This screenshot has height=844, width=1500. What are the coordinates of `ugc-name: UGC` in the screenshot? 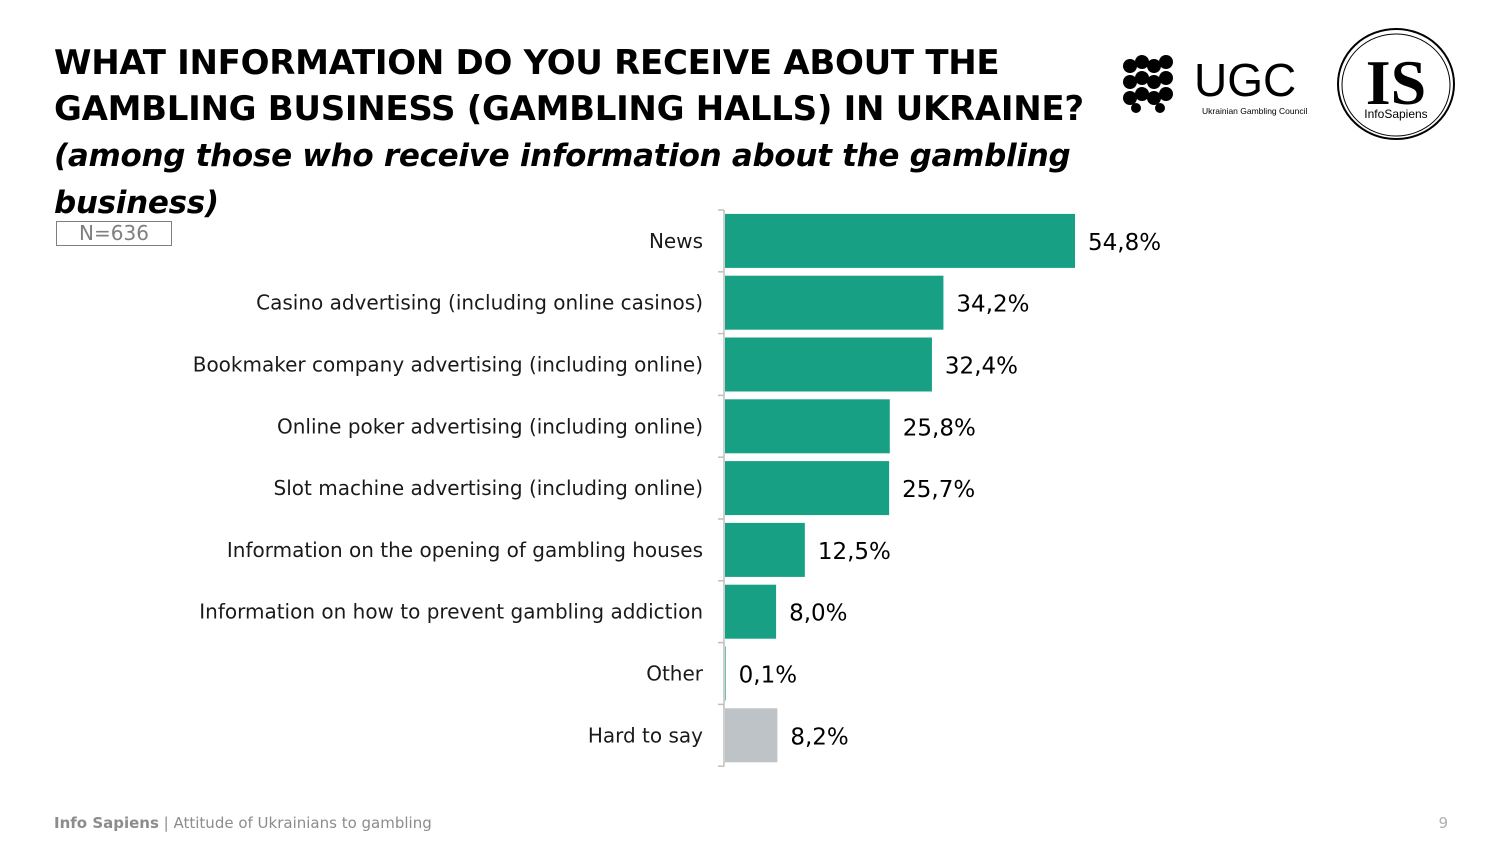 It's located at (1245, 80).